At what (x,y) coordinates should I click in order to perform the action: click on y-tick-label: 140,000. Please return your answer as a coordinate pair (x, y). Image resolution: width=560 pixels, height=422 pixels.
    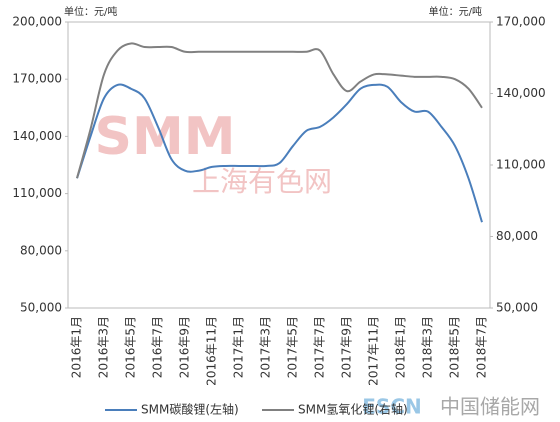
    Looking at the image, I should click on (37, 136).